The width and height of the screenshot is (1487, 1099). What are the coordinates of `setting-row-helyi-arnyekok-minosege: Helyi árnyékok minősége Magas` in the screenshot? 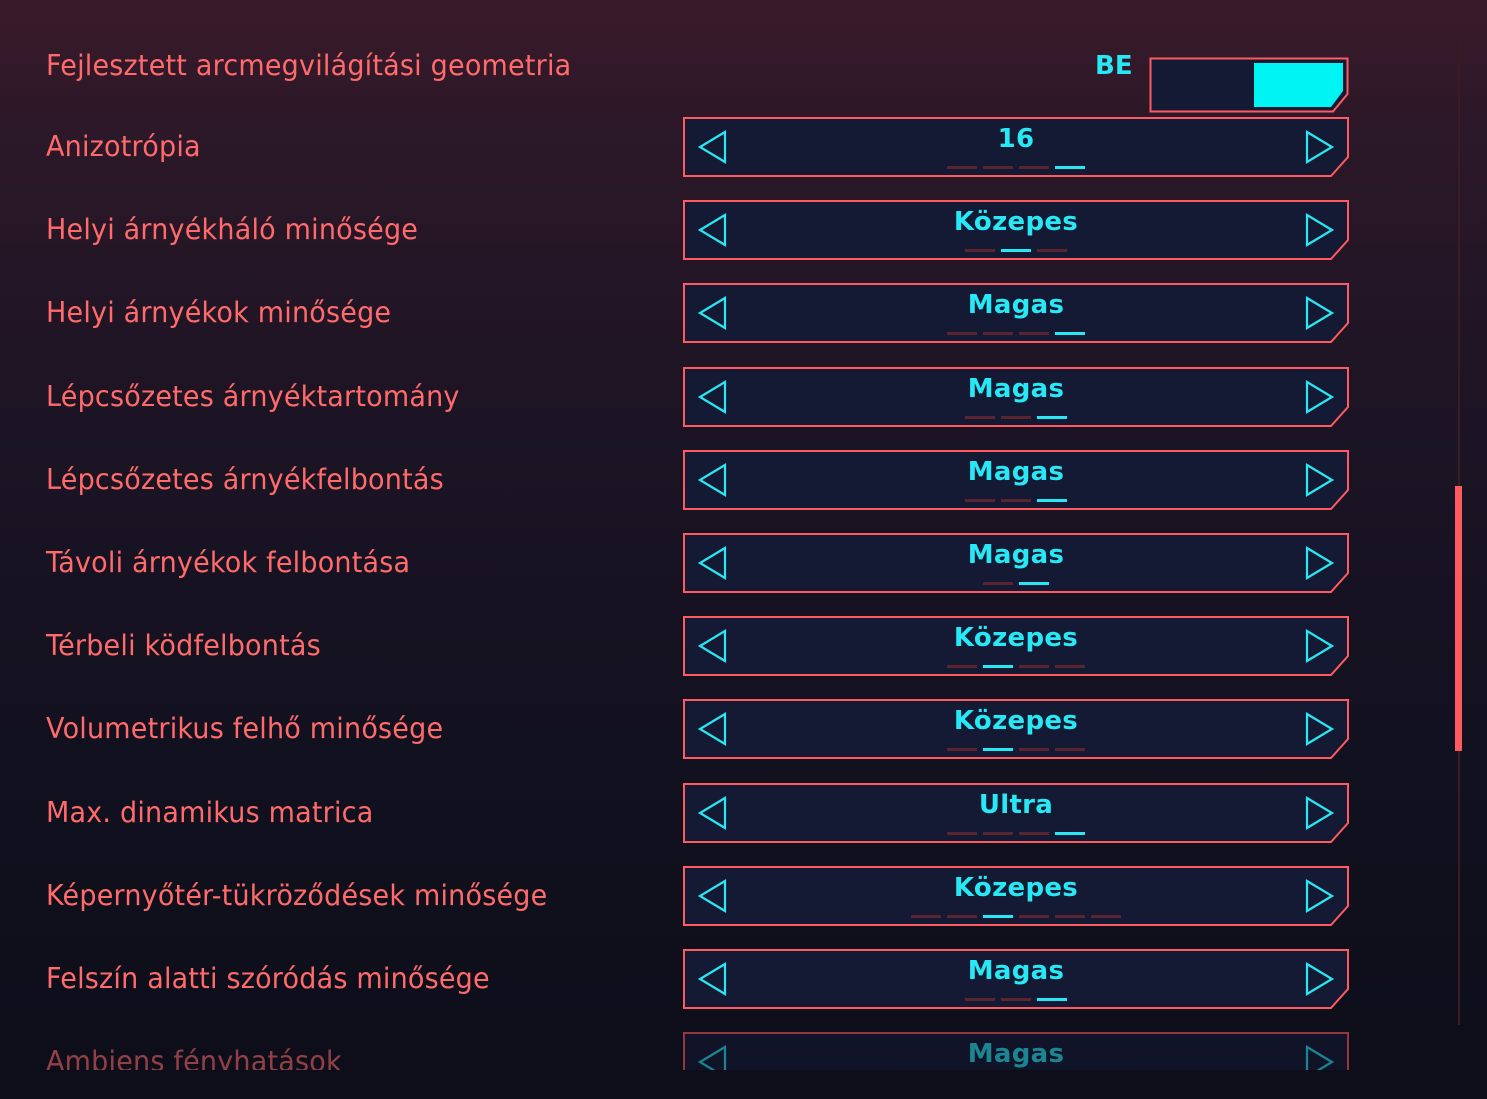 It's located at (710, 312).